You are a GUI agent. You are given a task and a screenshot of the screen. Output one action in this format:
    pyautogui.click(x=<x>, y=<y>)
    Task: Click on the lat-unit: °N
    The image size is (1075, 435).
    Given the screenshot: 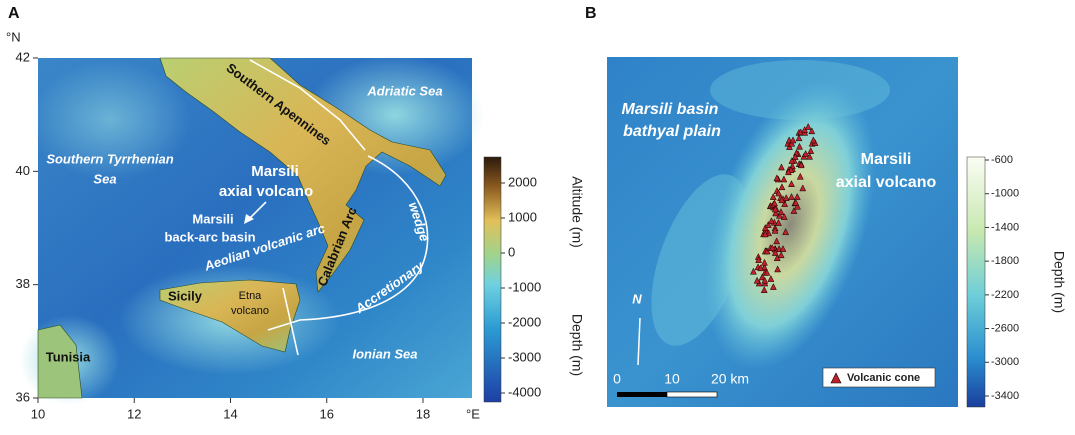 What is the action you would take?
    pyautogui.click(x=13, y=36)
    